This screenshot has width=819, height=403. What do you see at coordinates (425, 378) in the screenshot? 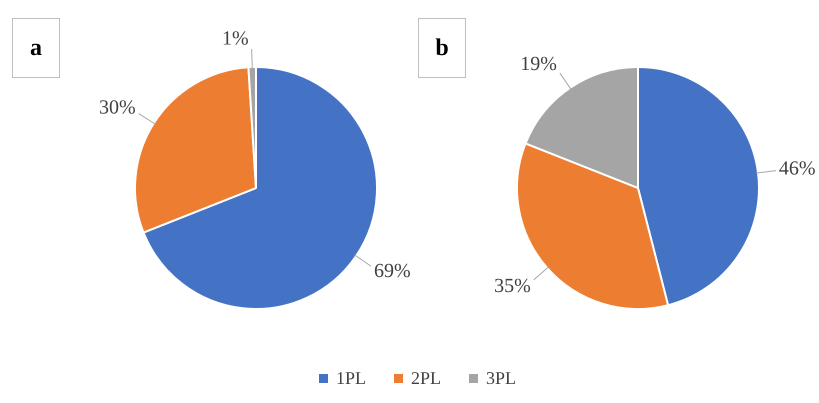
I see `legend-label: 2PL` at bounding box center [425, 378].